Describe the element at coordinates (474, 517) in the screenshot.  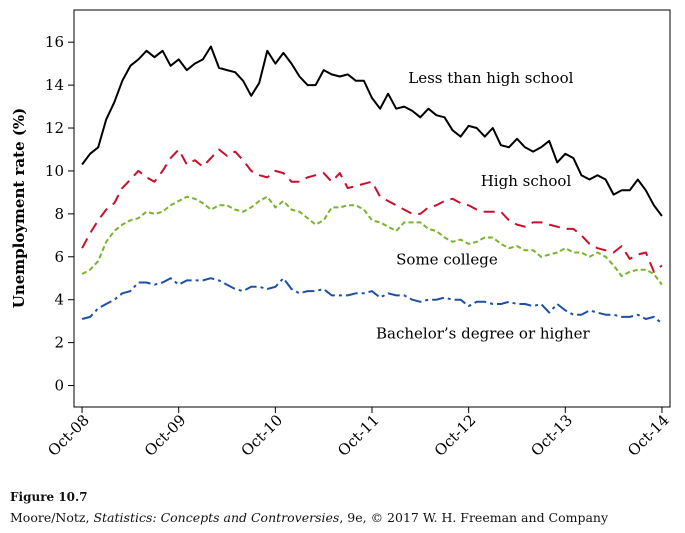
I see `credit-suffix: , 9e, © 2017 W. H. Freeman and Company` at that location.